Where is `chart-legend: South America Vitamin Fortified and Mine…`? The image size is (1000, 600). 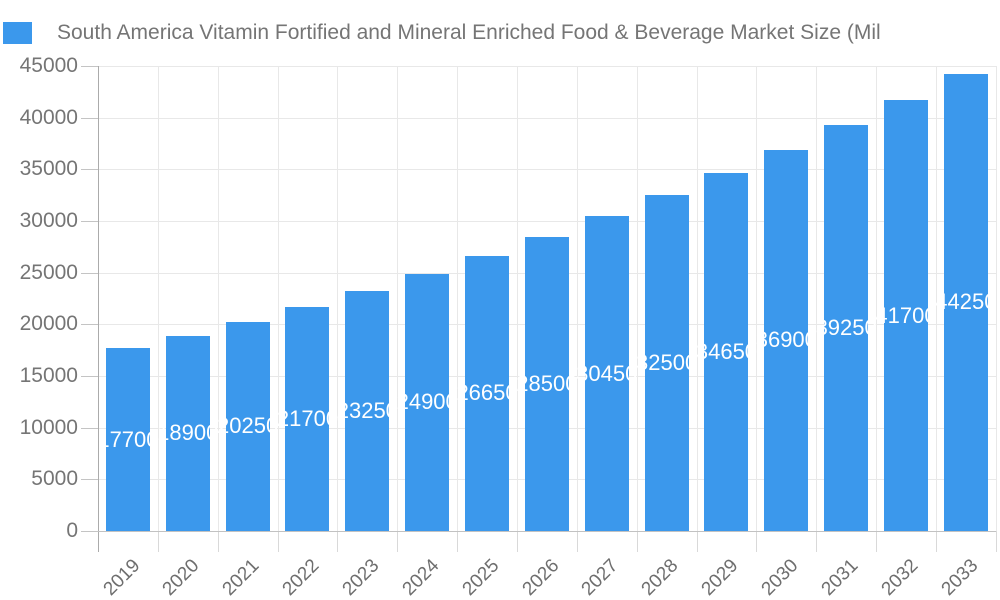
chart-legend: South America Vitamin Fortified and Mine… is located at coordinates (501, 33).